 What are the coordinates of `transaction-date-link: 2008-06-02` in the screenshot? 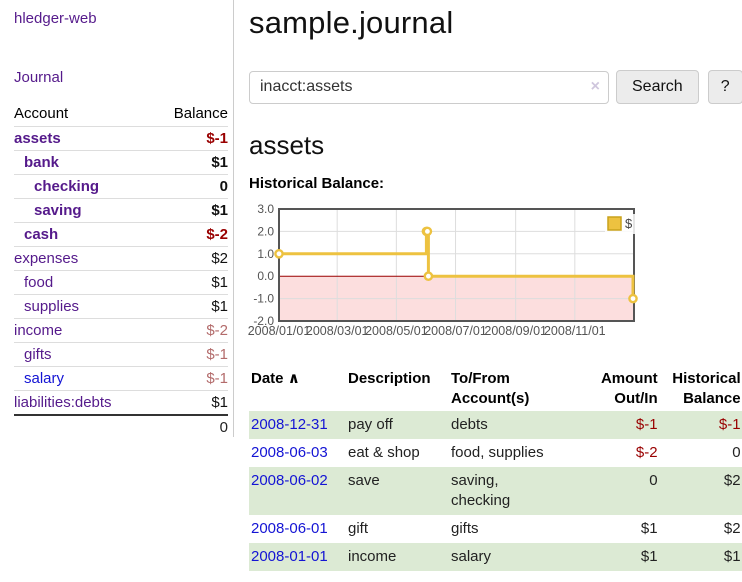 It's located at (289, 480).